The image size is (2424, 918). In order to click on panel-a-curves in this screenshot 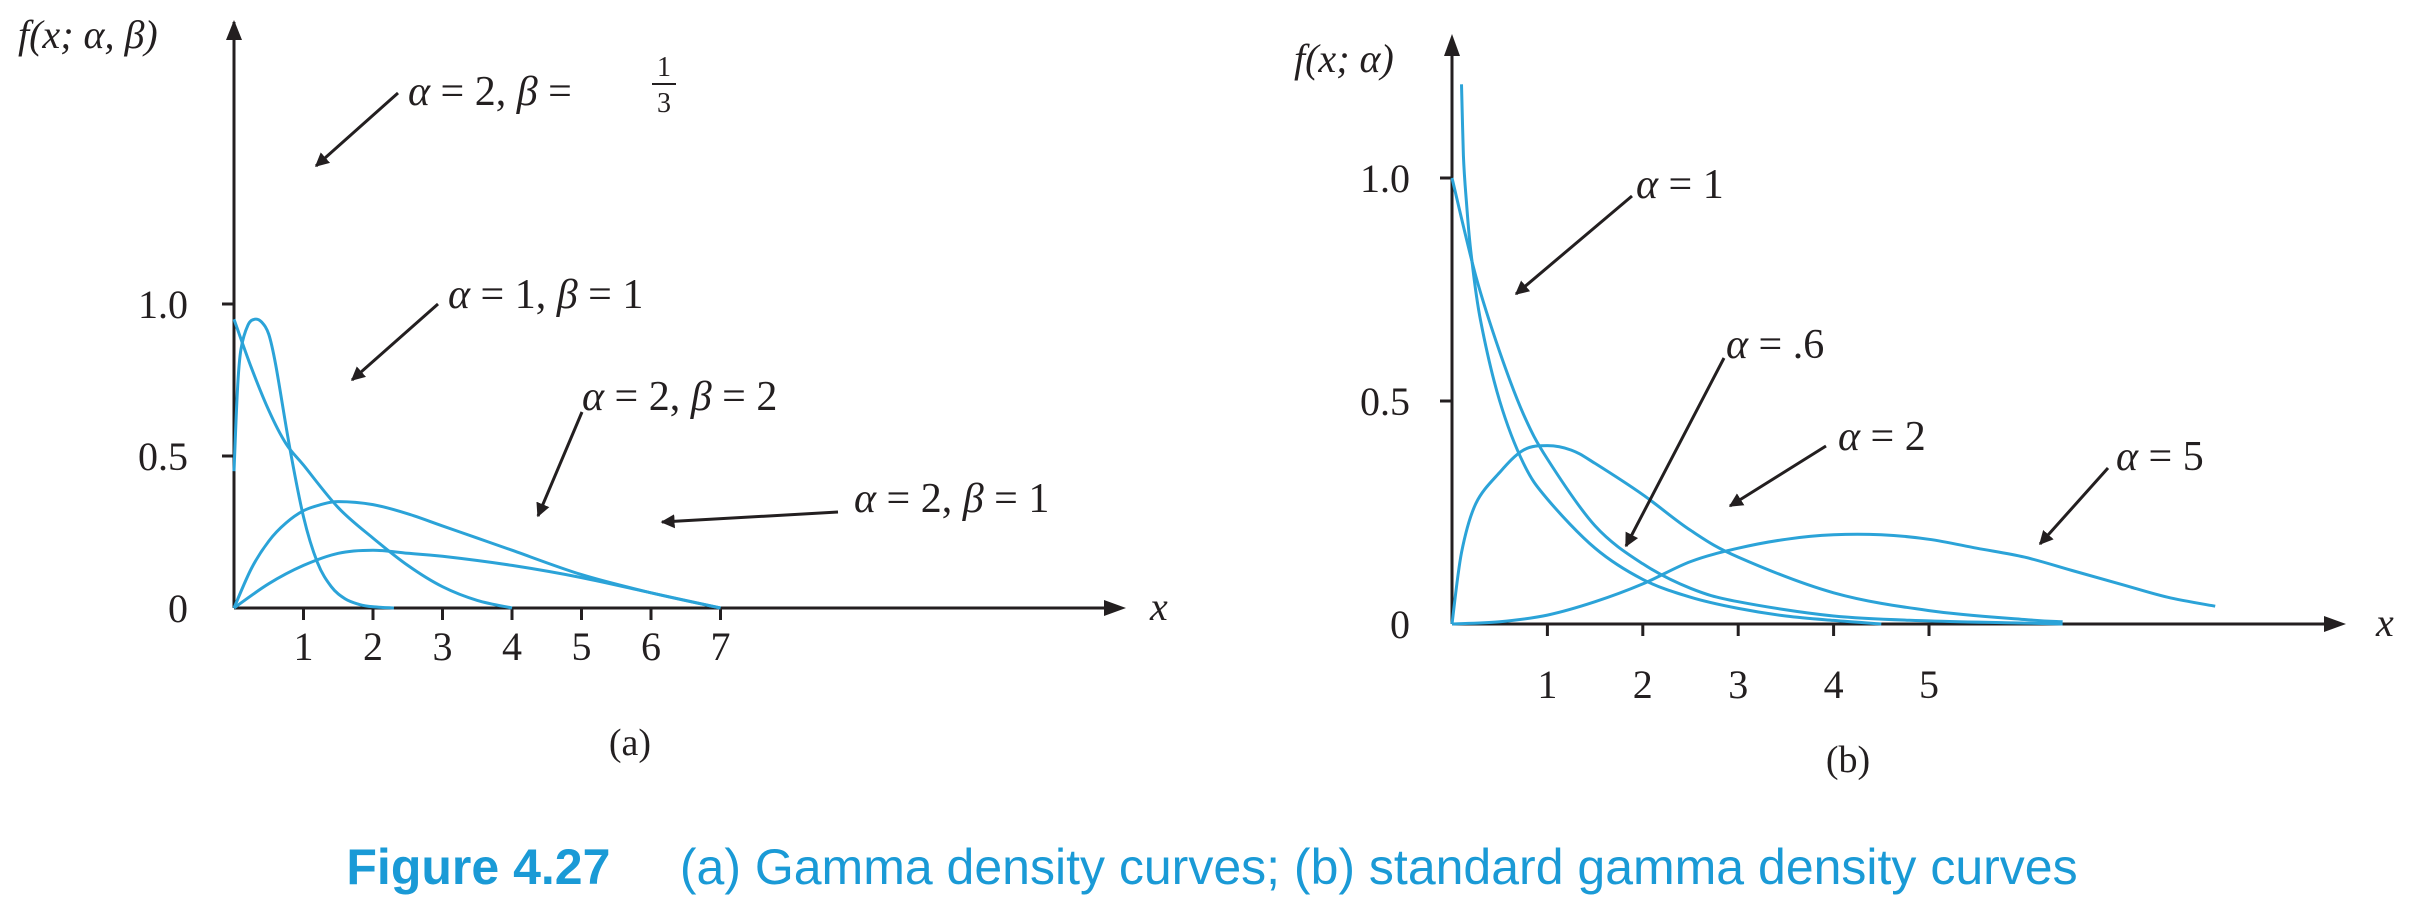, I will do `click(476, 463)`.